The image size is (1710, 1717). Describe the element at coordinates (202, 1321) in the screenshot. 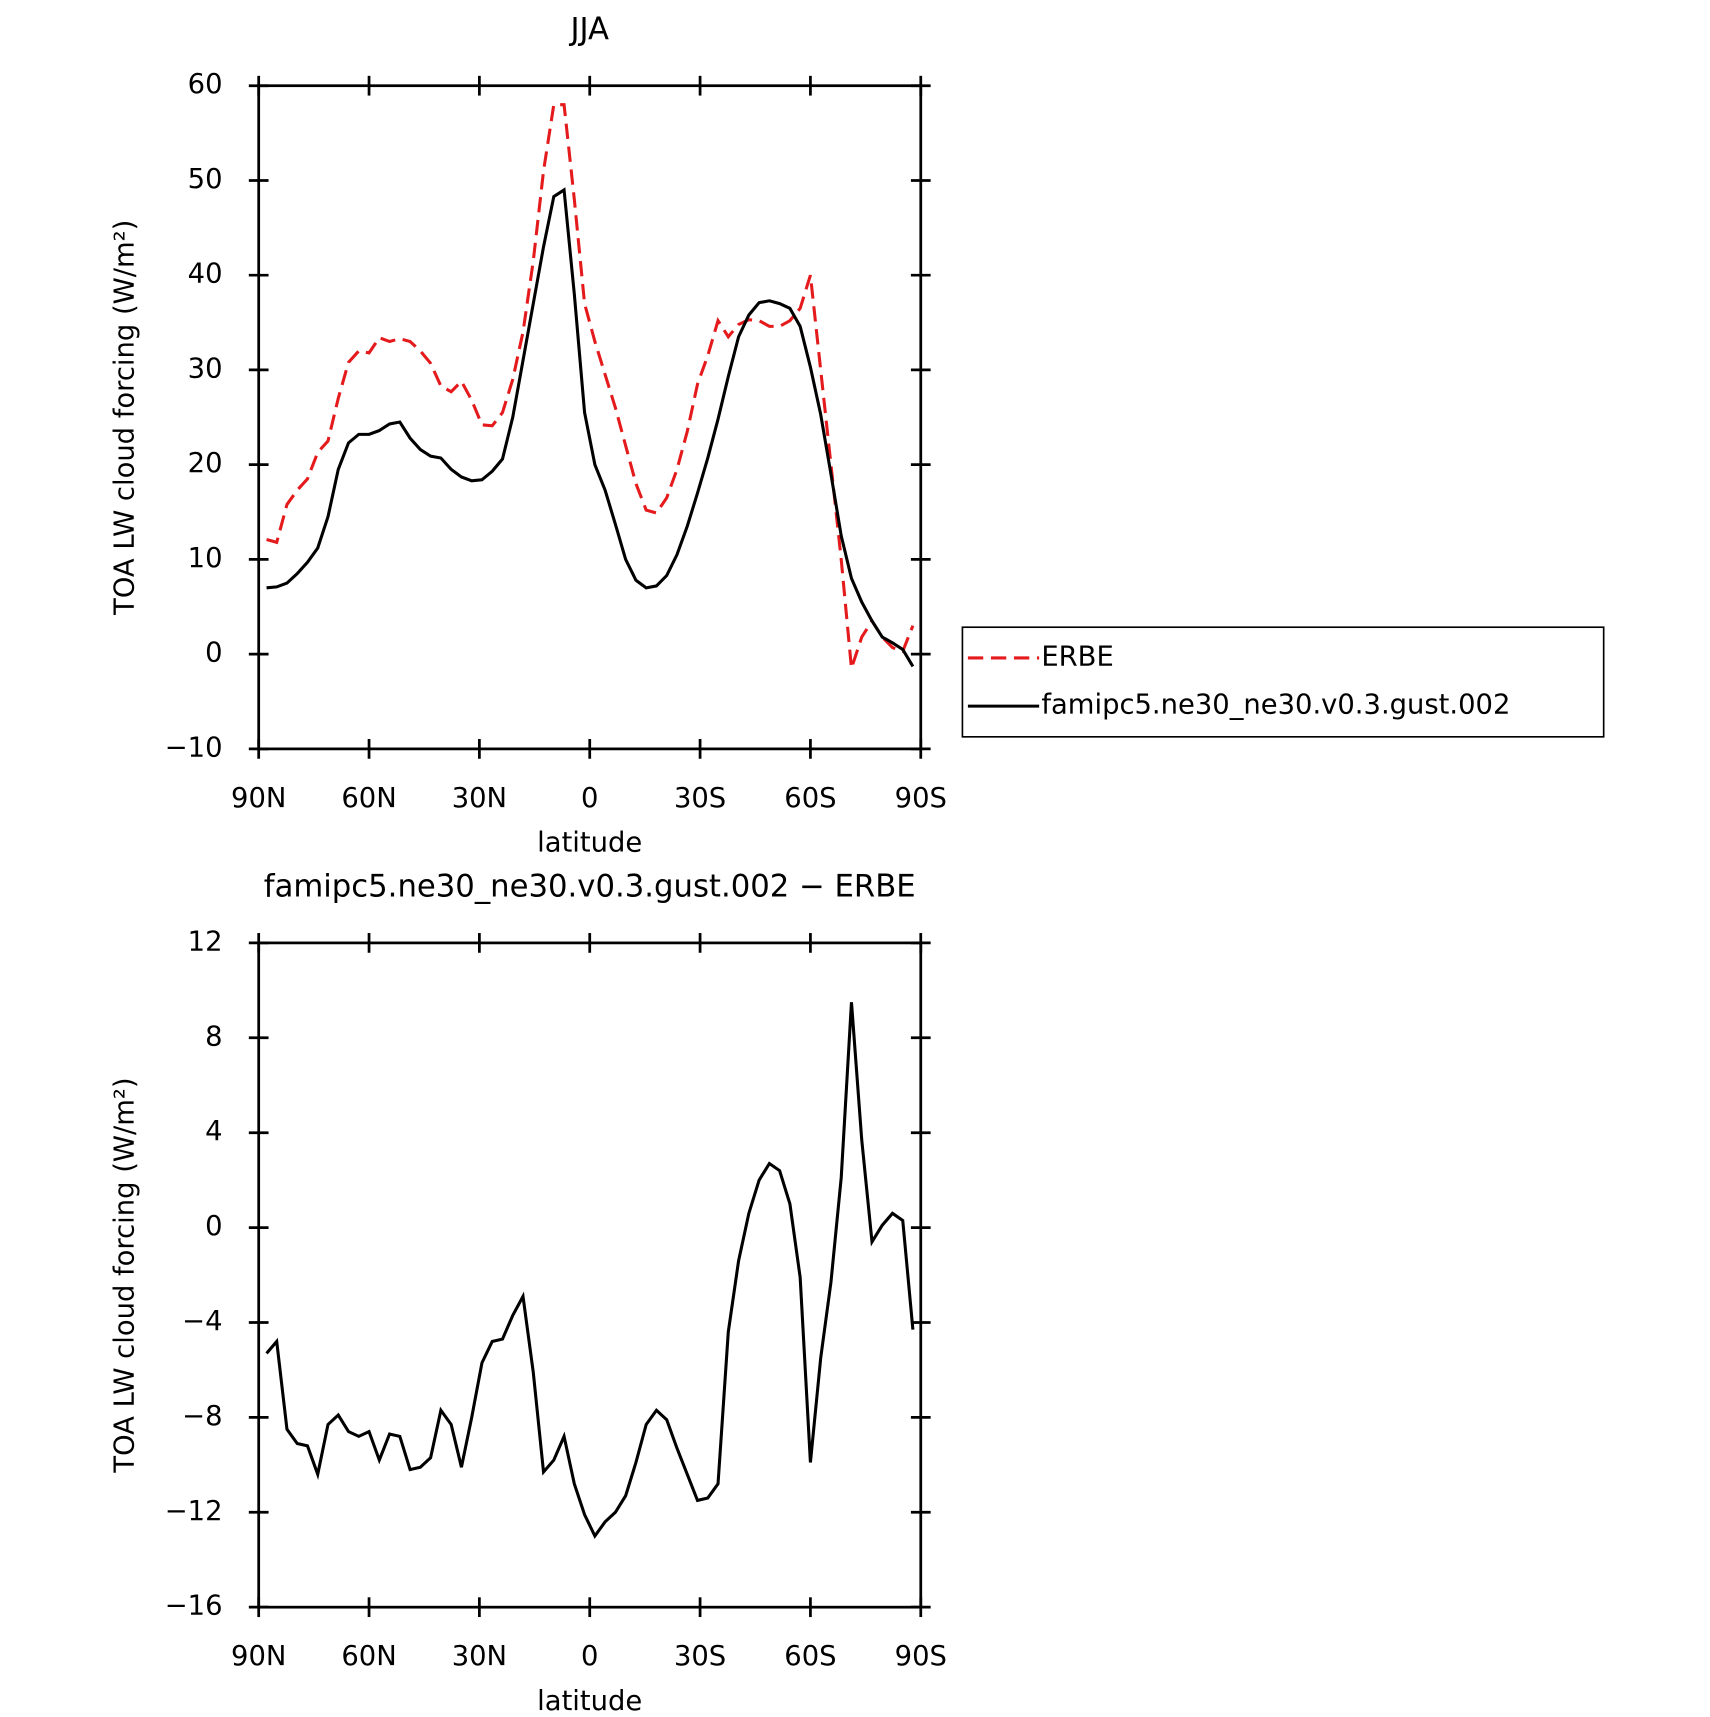

I see `y-tick-label: −4` at that location.